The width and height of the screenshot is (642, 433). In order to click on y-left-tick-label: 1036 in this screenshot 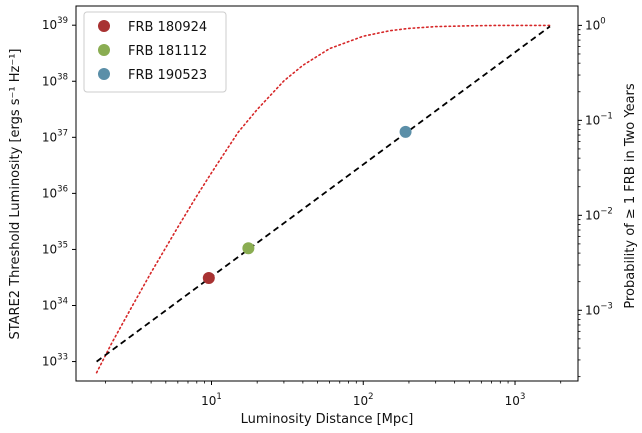, I will do `click(55, 192)`.